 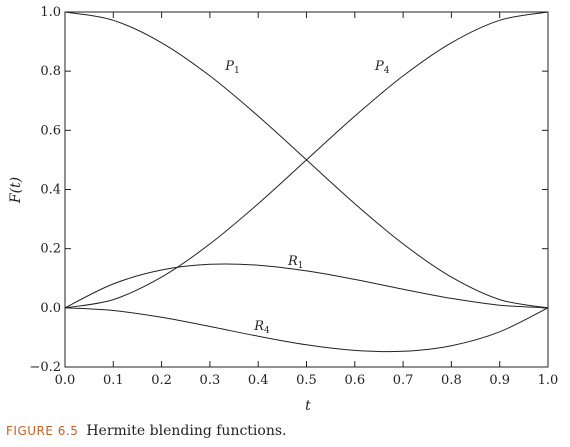 What do you see at coordinates (306, 380) in the screenshot?
I see `x-tick-label: 0.5` at bounding box center [306, 380].